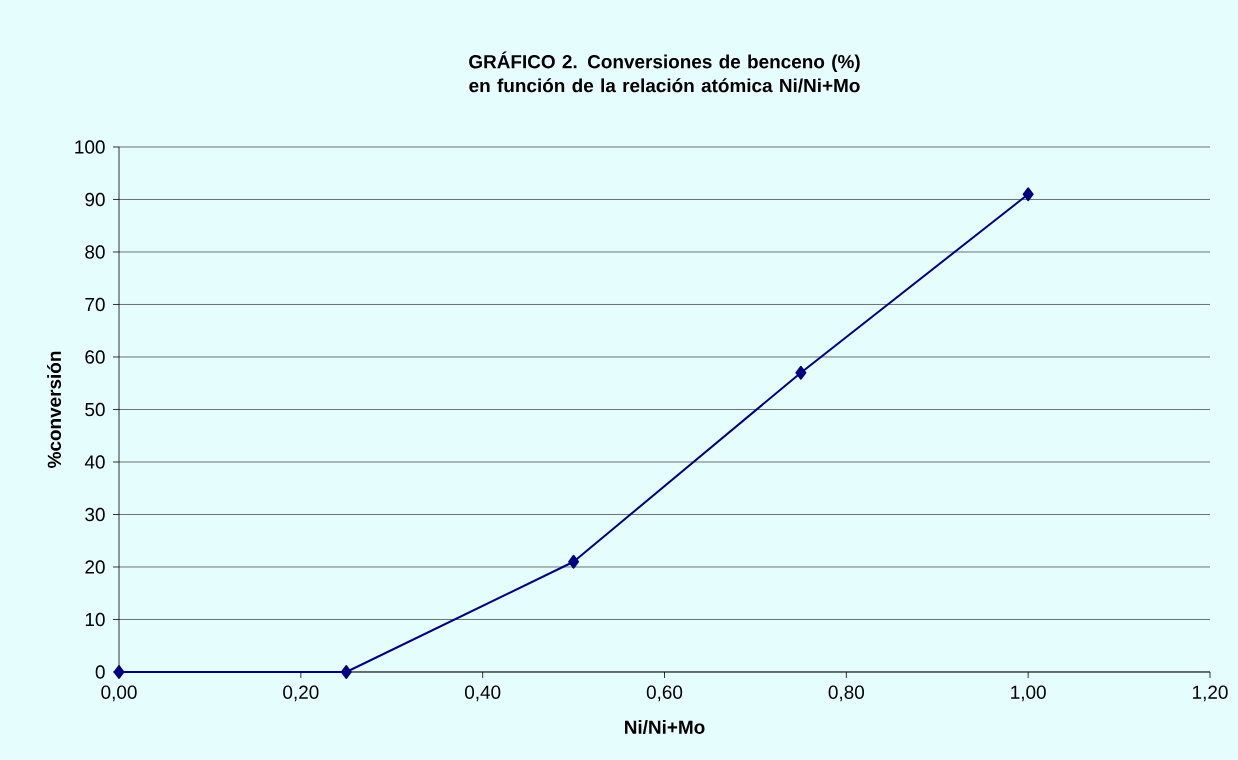  What do you see at coordinates (665, 727) in the screenshot?
I see `x-axis-title: Ni/Ni+Mo` at bounding box center [665, 727].